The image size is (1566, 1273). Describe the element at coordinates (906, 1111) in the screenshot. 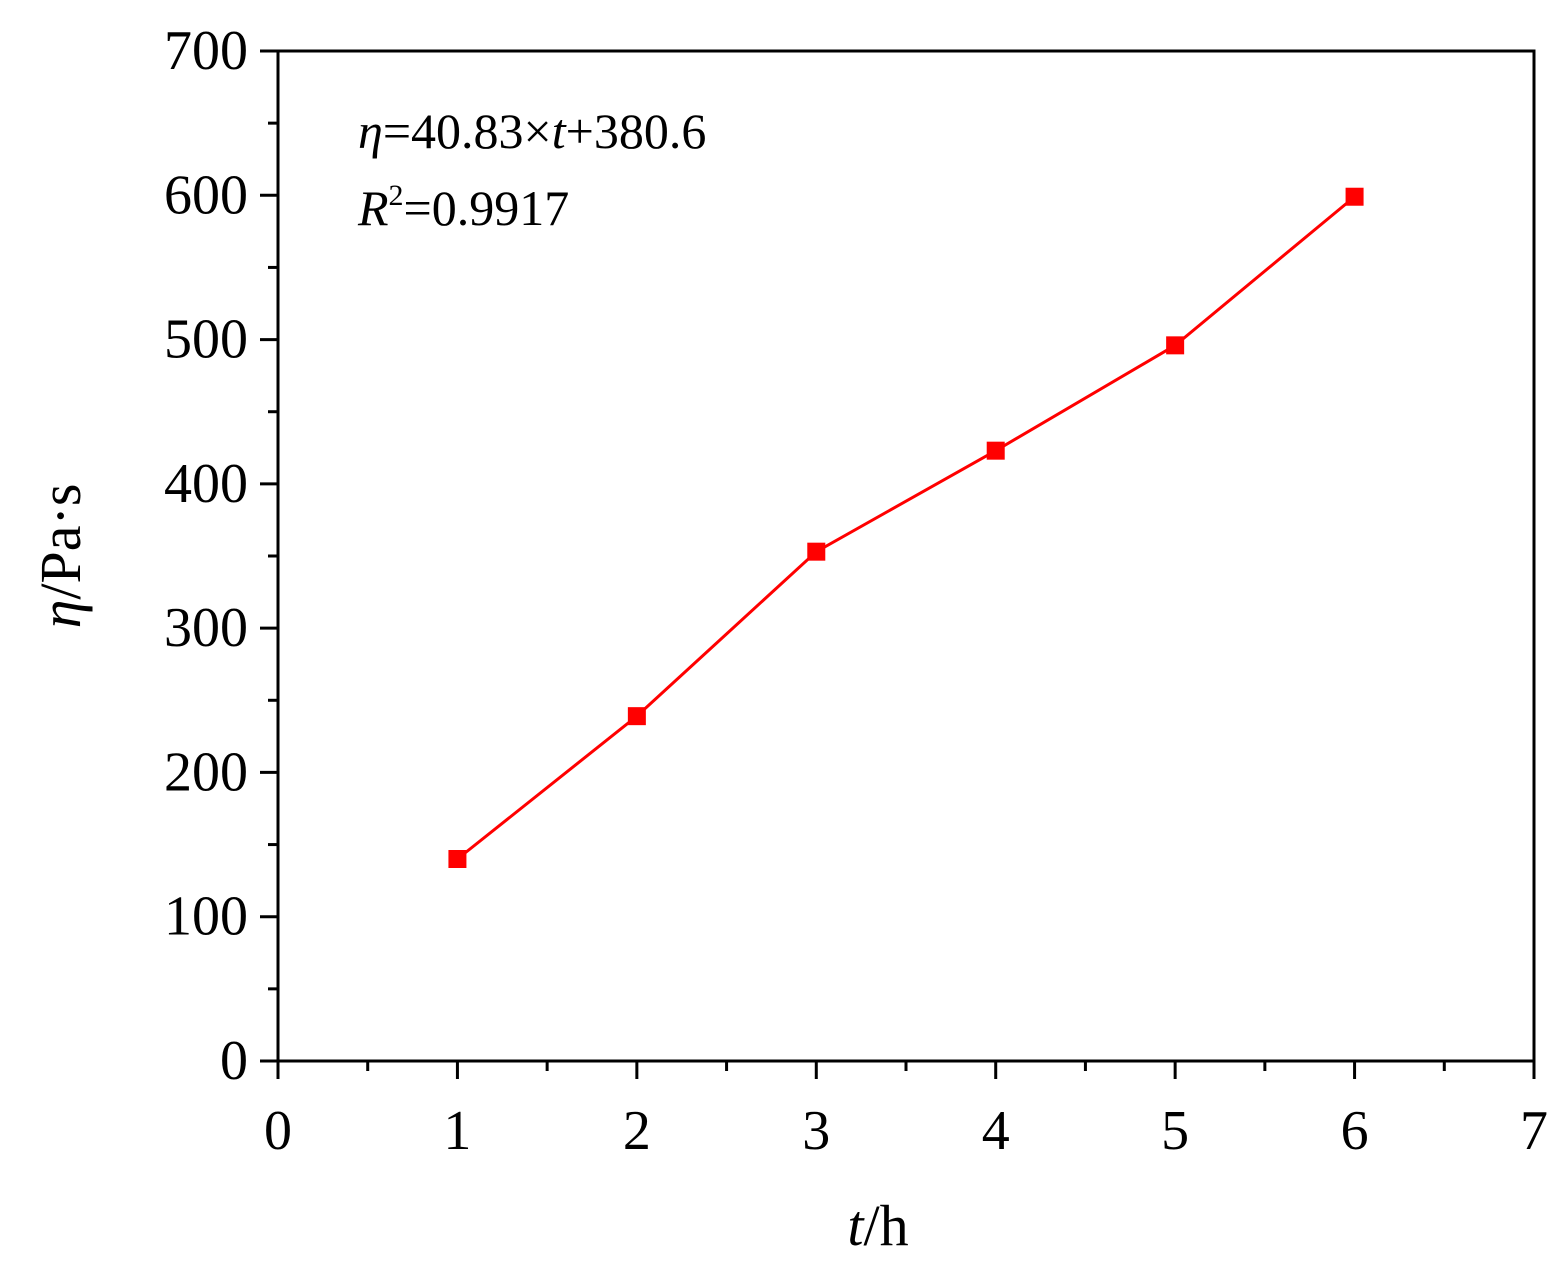

I see `x-axis-ticks: 0 1 2 3 4 5 6 7` at that location.